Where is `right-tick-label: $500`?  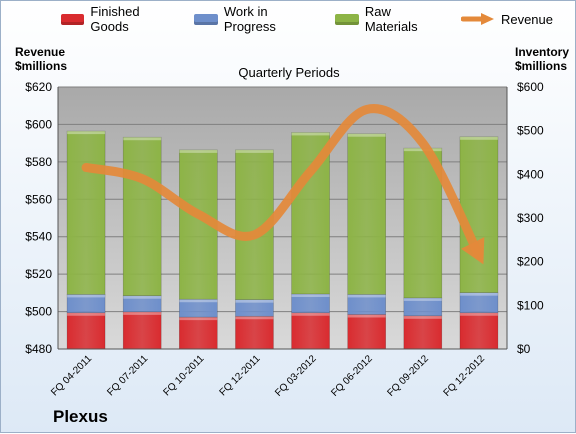 right-tick-label: $500 is located at coordinates (530, 131).